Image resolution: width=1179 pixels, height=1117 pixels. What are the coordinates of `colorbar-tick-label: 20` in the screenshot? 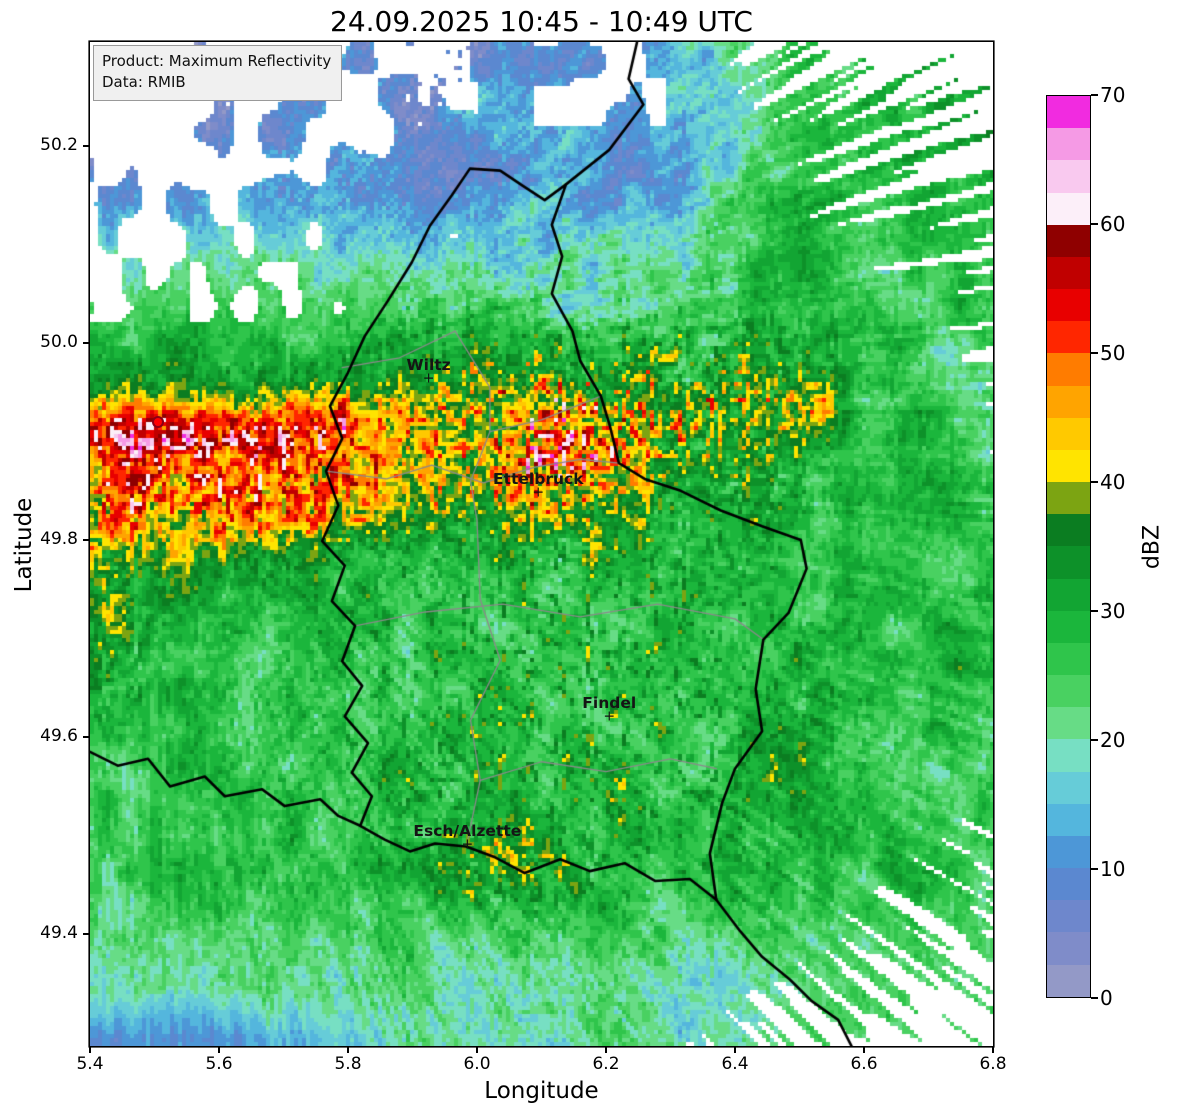 It's located at (1113, 740).